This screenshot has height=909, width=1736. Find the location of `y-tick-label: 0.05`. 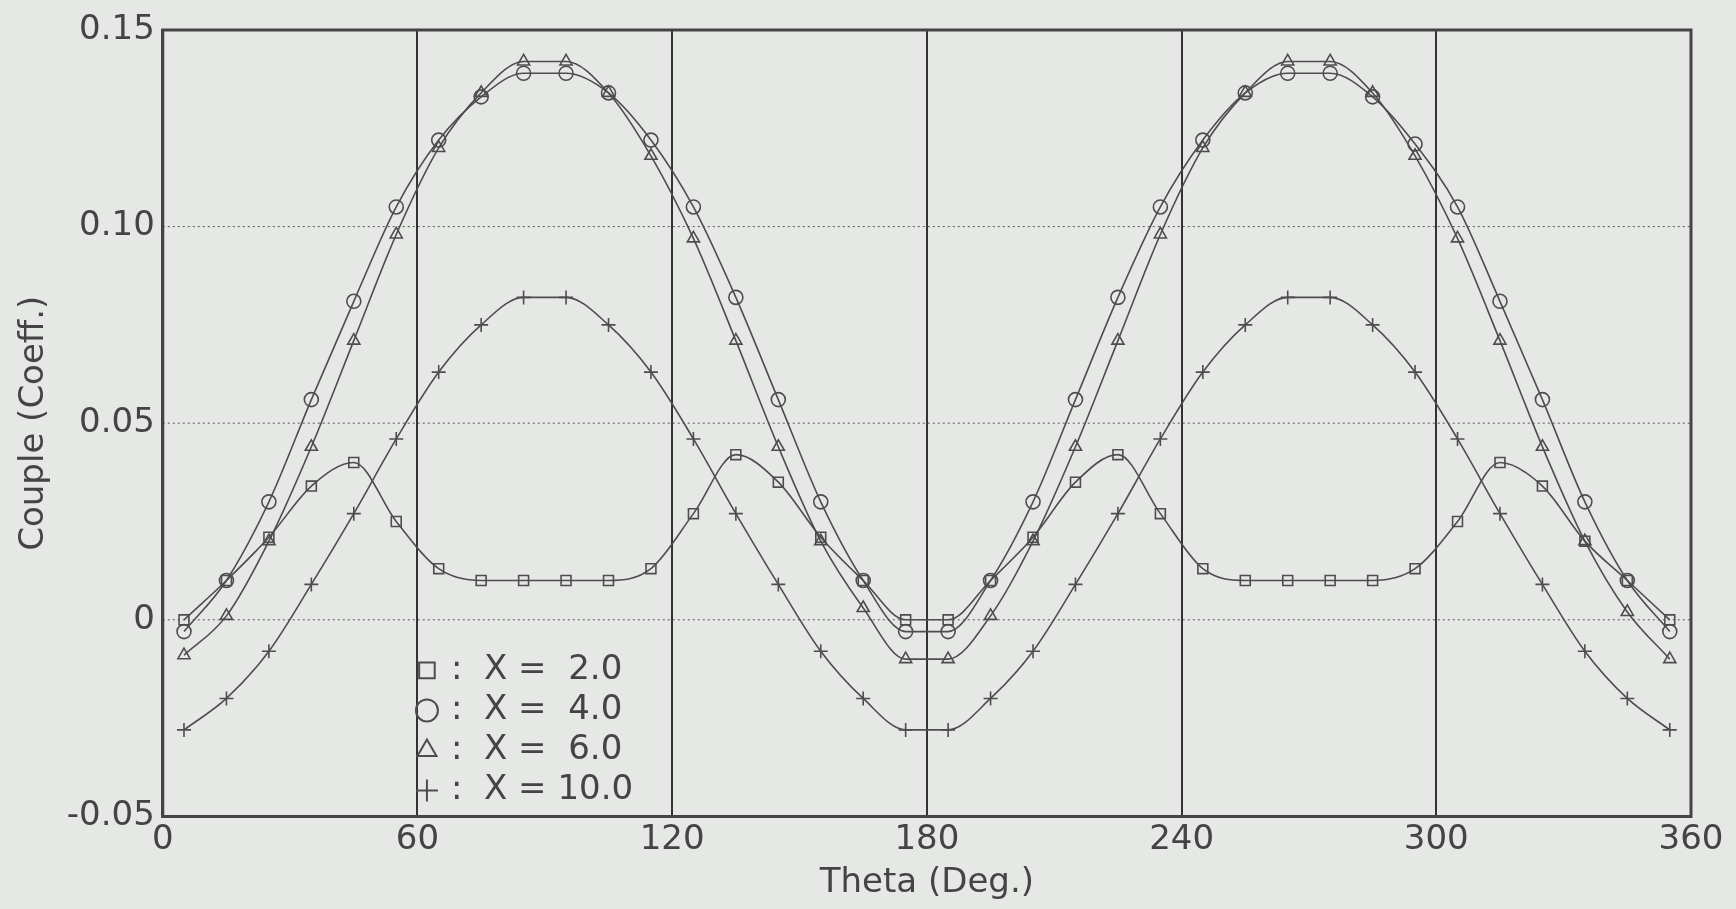

y-tick-label: 0.05 is located at coordinates (117, 420).